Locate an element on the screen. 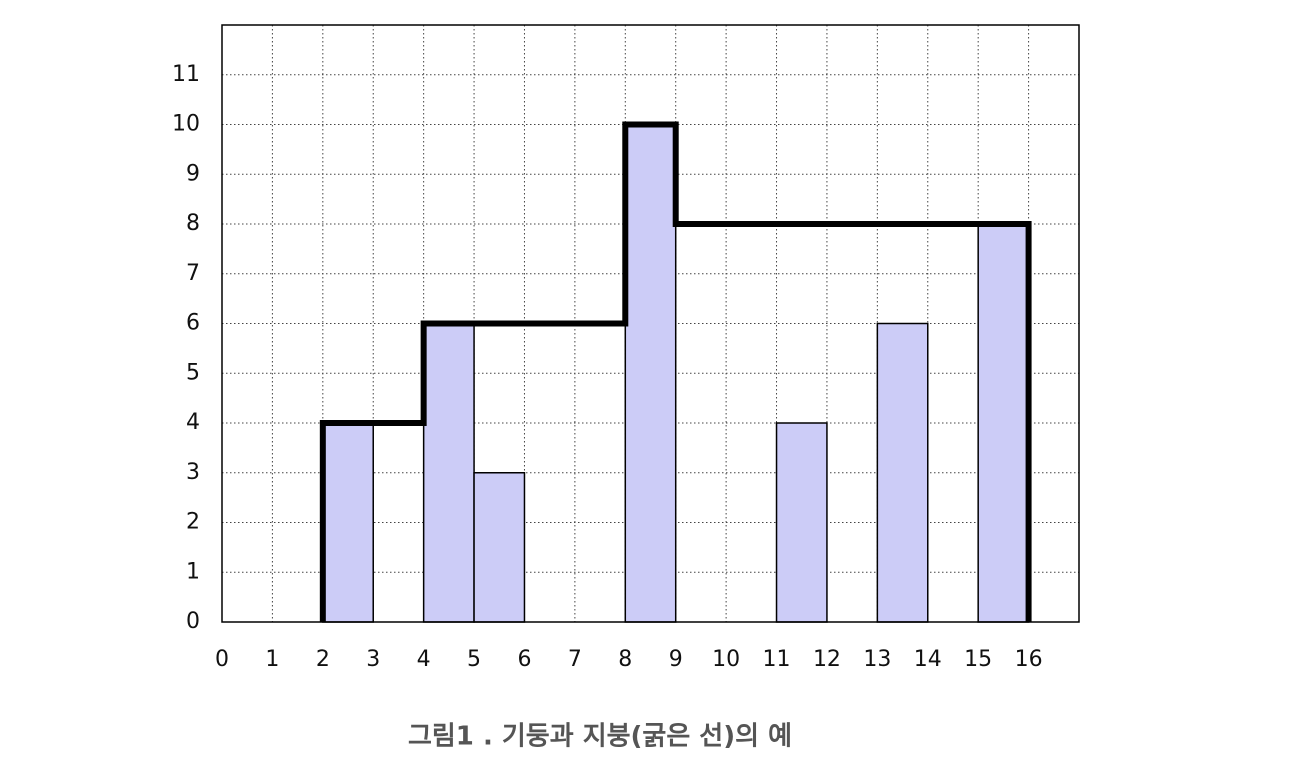 This screenshot has height=772, width=1302. x-tick-label: 8 is located at coordinates (625, 659).